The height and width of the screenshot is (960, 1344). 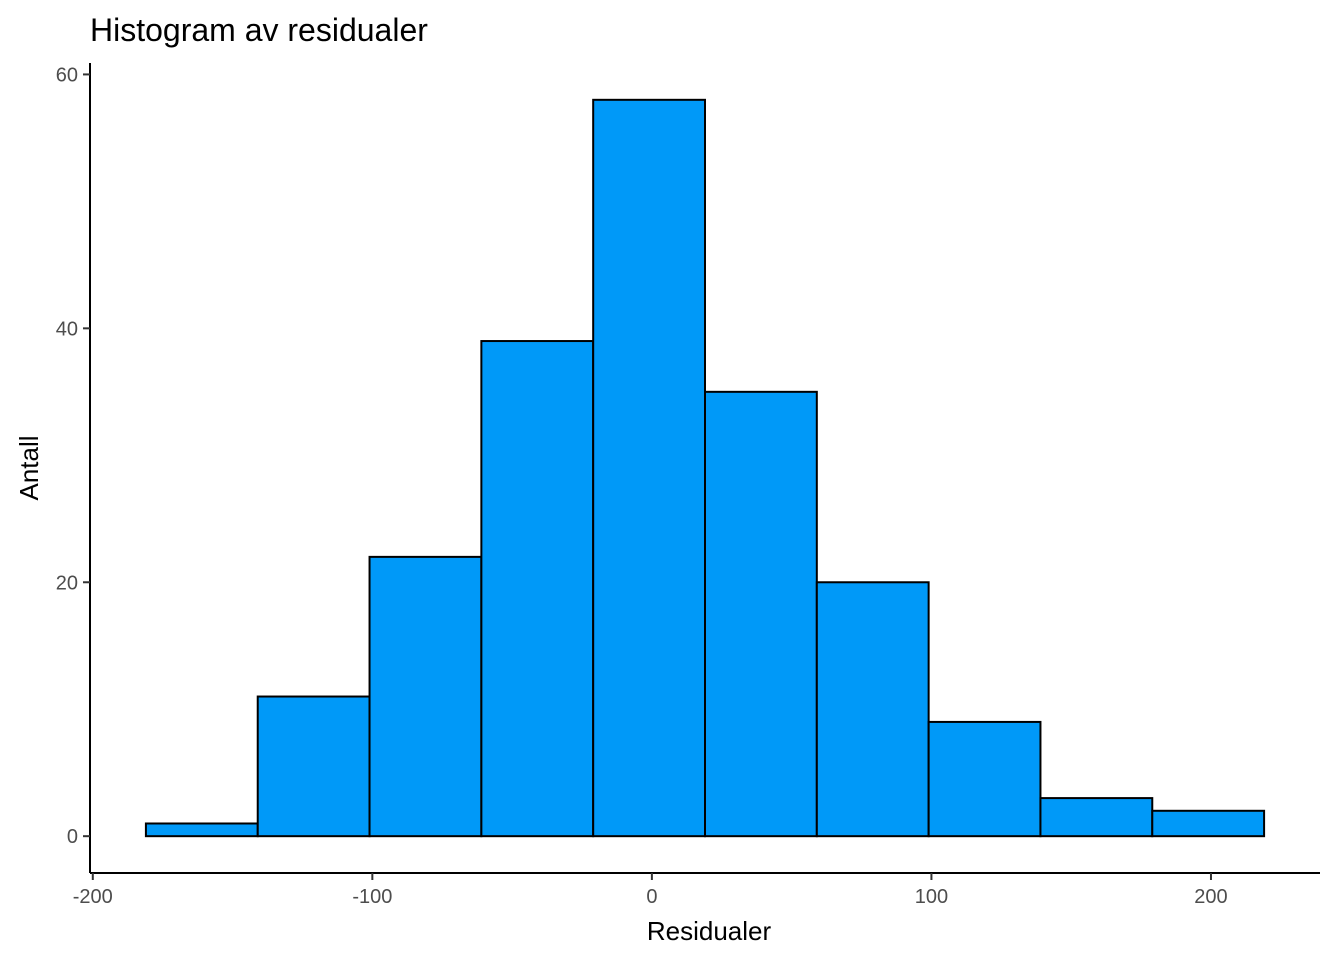 What do you see at coordinates (72, 837) in the screenshot?
I see `y-tick-label: 0` at bounding box center [72, 837].